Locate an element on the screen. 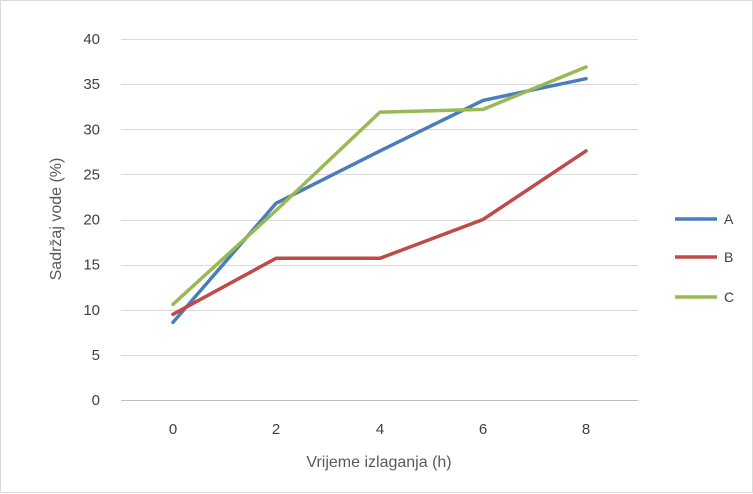 The image size is (753, 494). y-axis-title: Sadržaj vode (%) is located at coordinates (56, 219).